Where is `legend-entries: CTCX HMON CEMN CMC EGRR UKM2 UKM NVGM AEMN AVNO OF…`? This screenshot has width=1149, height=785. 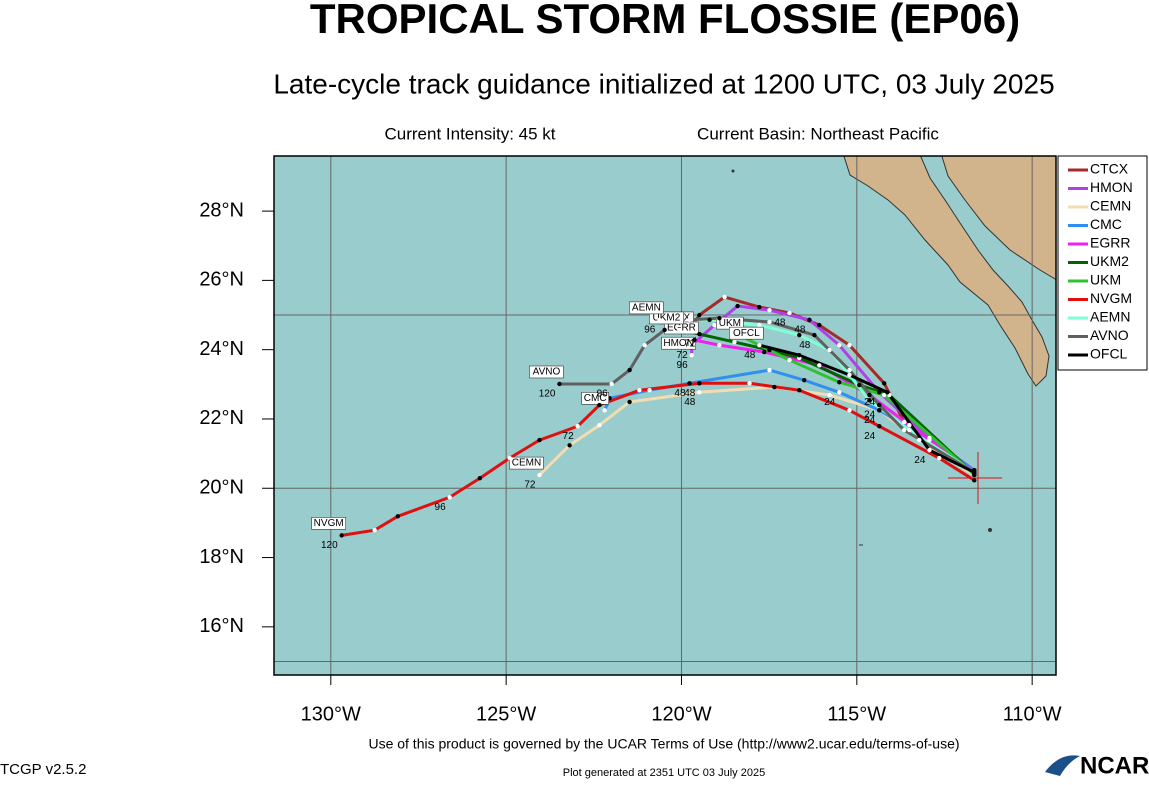 legend-entries: CTCX HMON CEMN CMC EGRR UKM2 UKM NVGM AEMN AVNO OF… is located at coordinates (1100, 261).